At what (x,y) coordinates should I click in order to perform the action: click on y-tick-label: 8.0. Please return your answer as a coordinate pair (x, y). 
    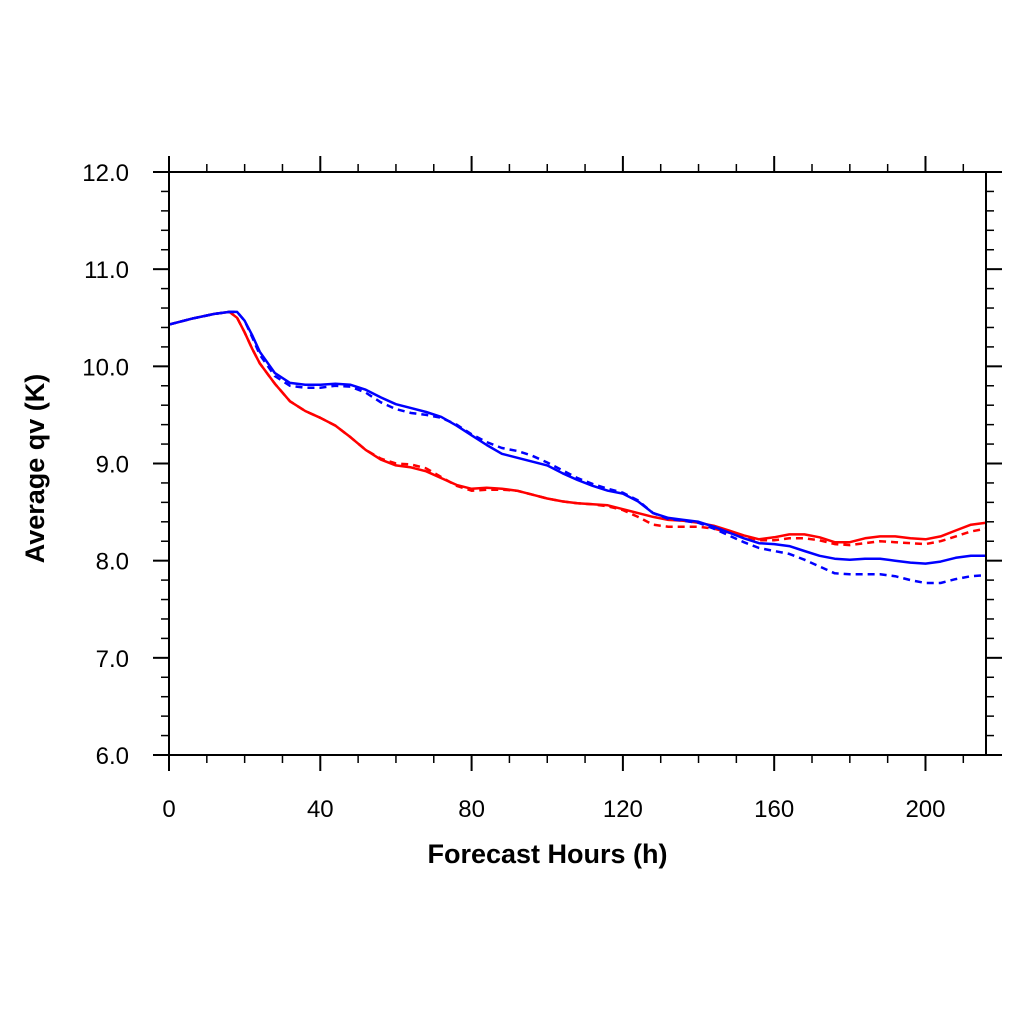
    Looking at the image, I should click on (112, 562).